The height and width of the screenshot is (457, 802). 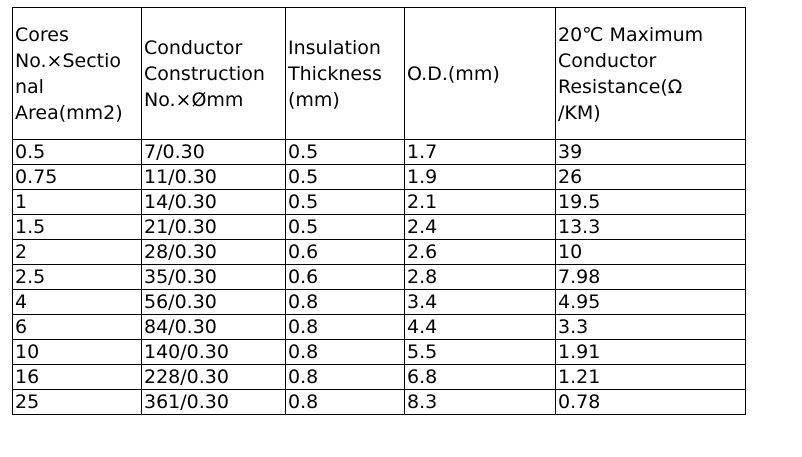 I want to click on table-row: 16 228/0.30 0.8 6.8 1.21, so click(x=379, y=377).